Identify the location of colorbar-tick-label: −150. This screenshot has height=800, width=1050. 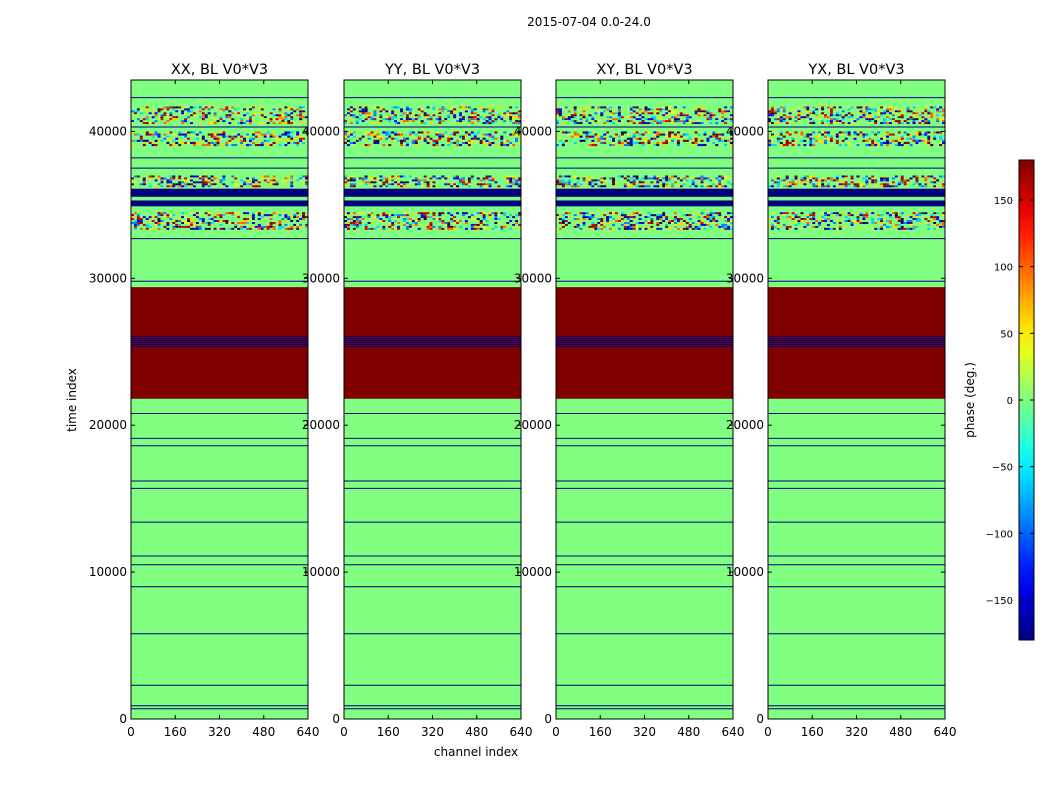
(999, 601).